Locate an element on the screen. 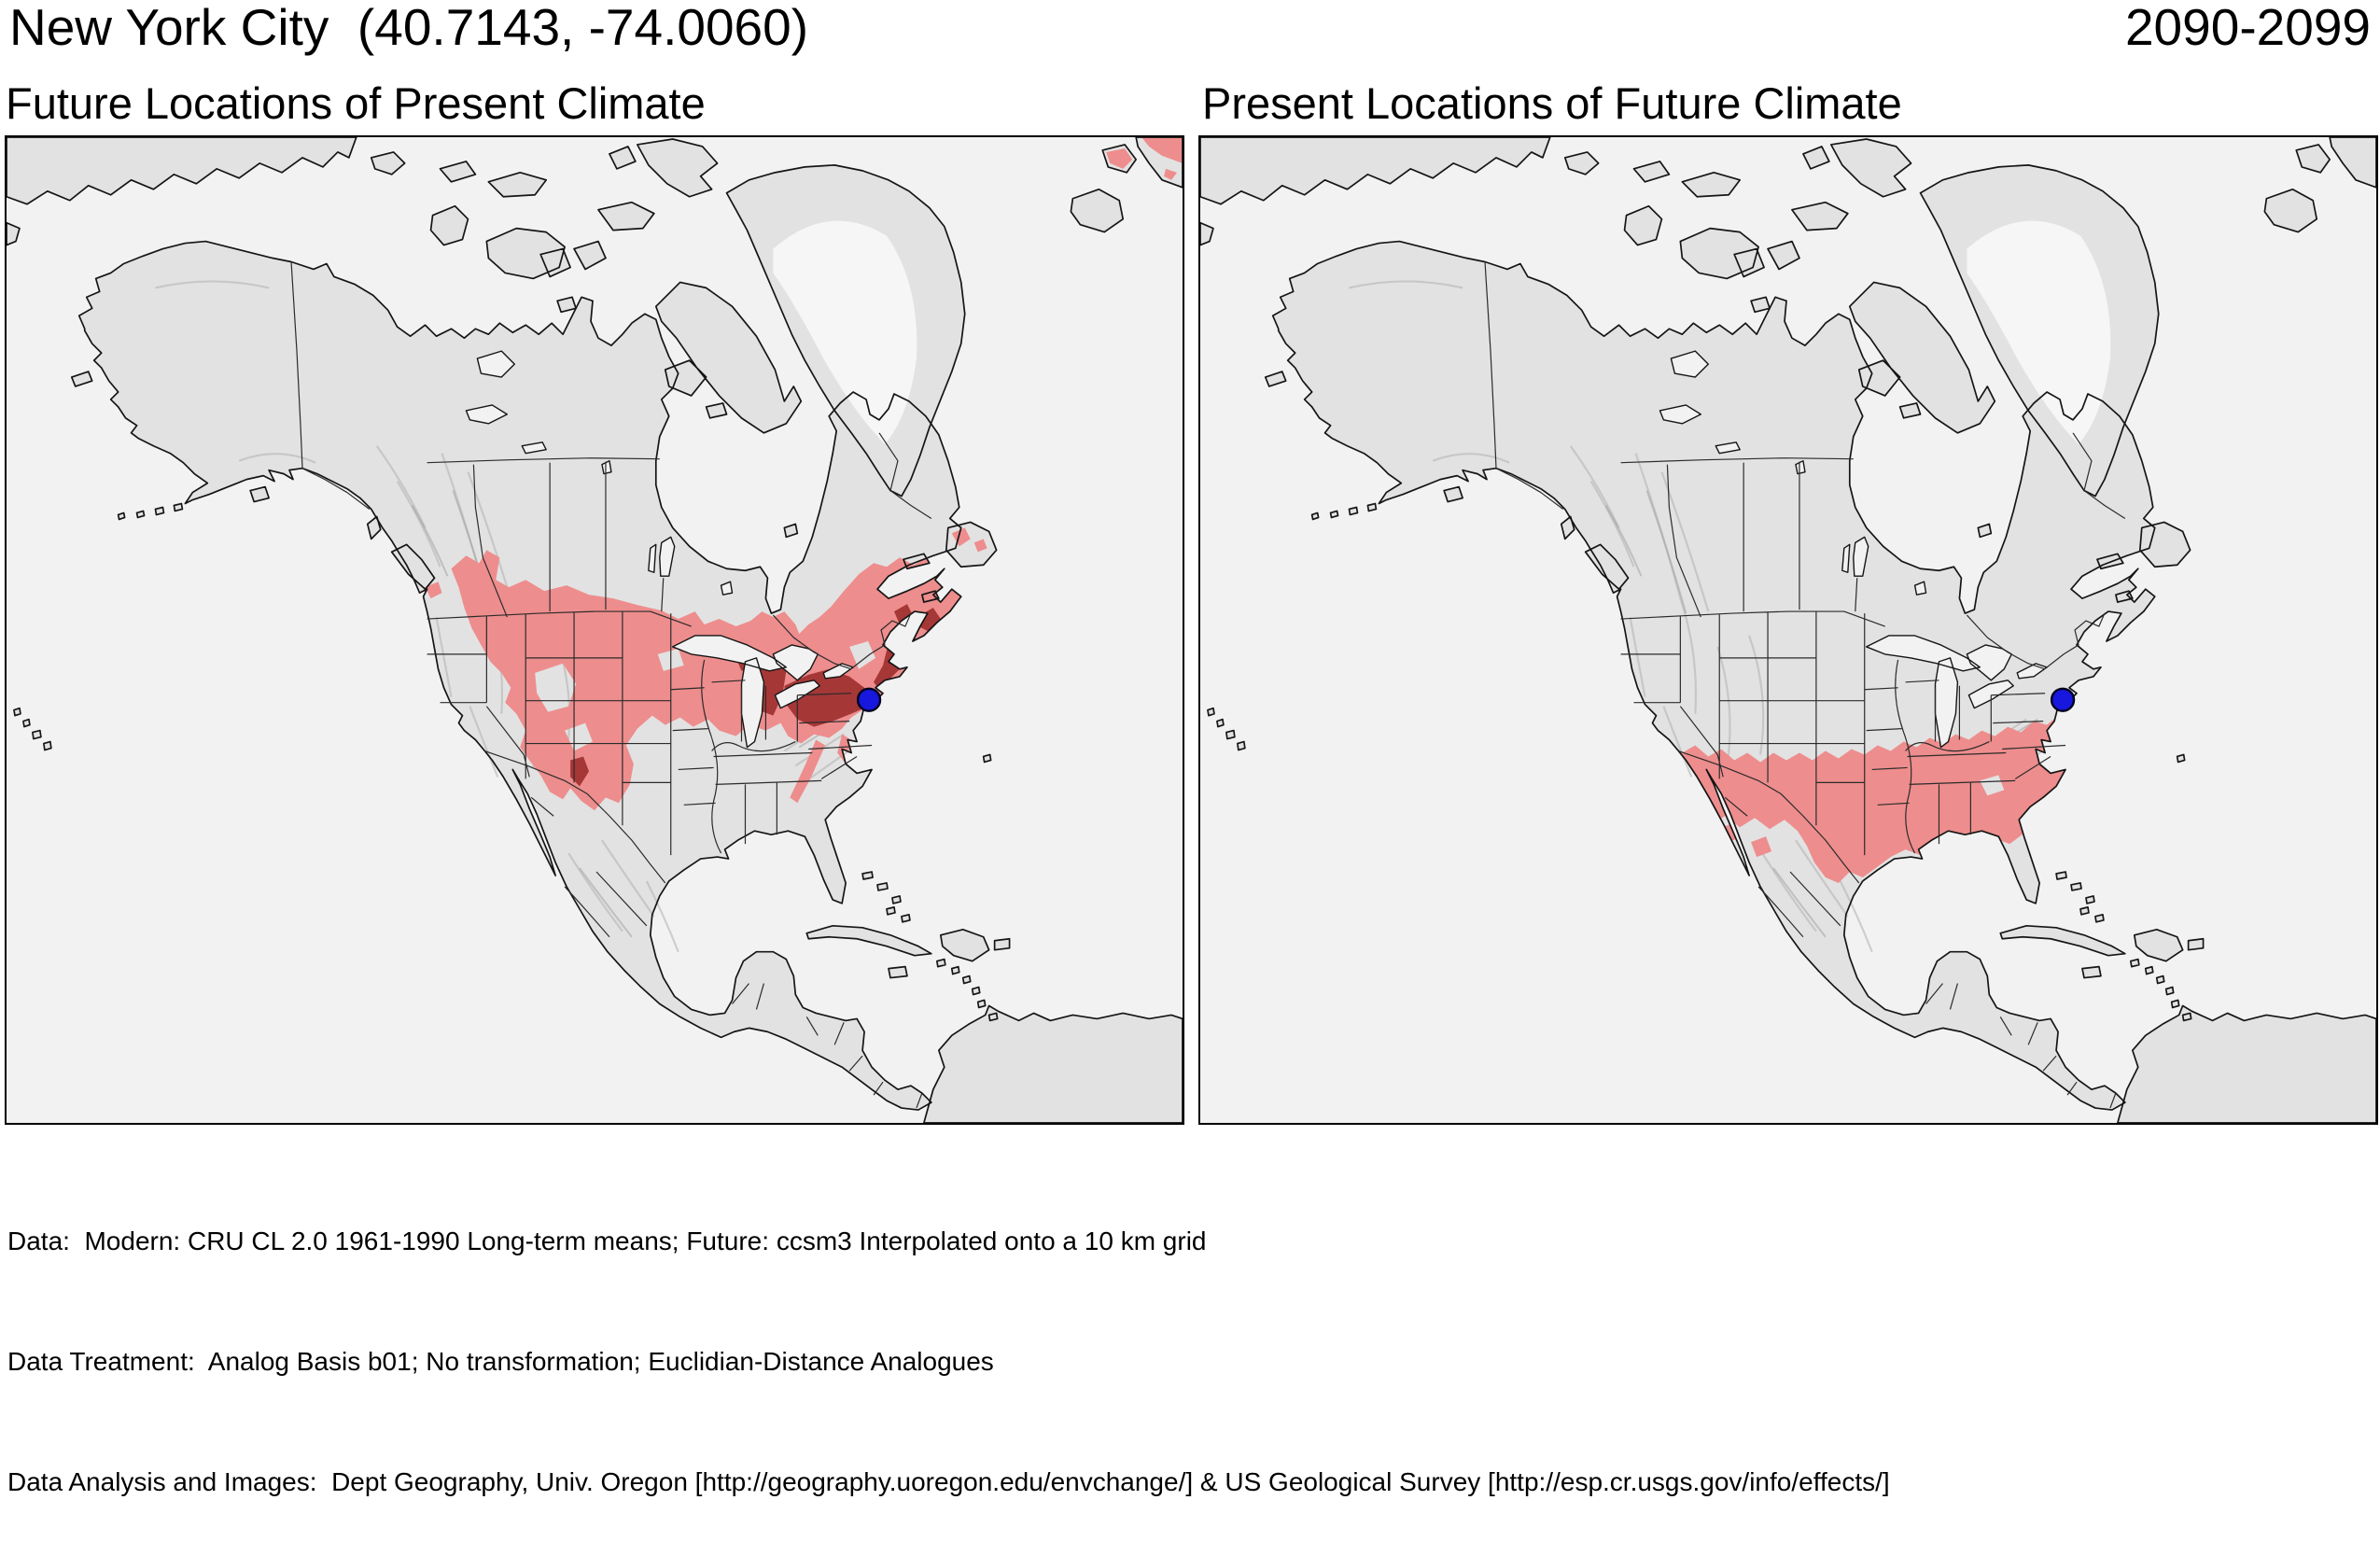  panel-title-present-locations: Present Locations of Future Climate is located at coordinates (1552, 103).